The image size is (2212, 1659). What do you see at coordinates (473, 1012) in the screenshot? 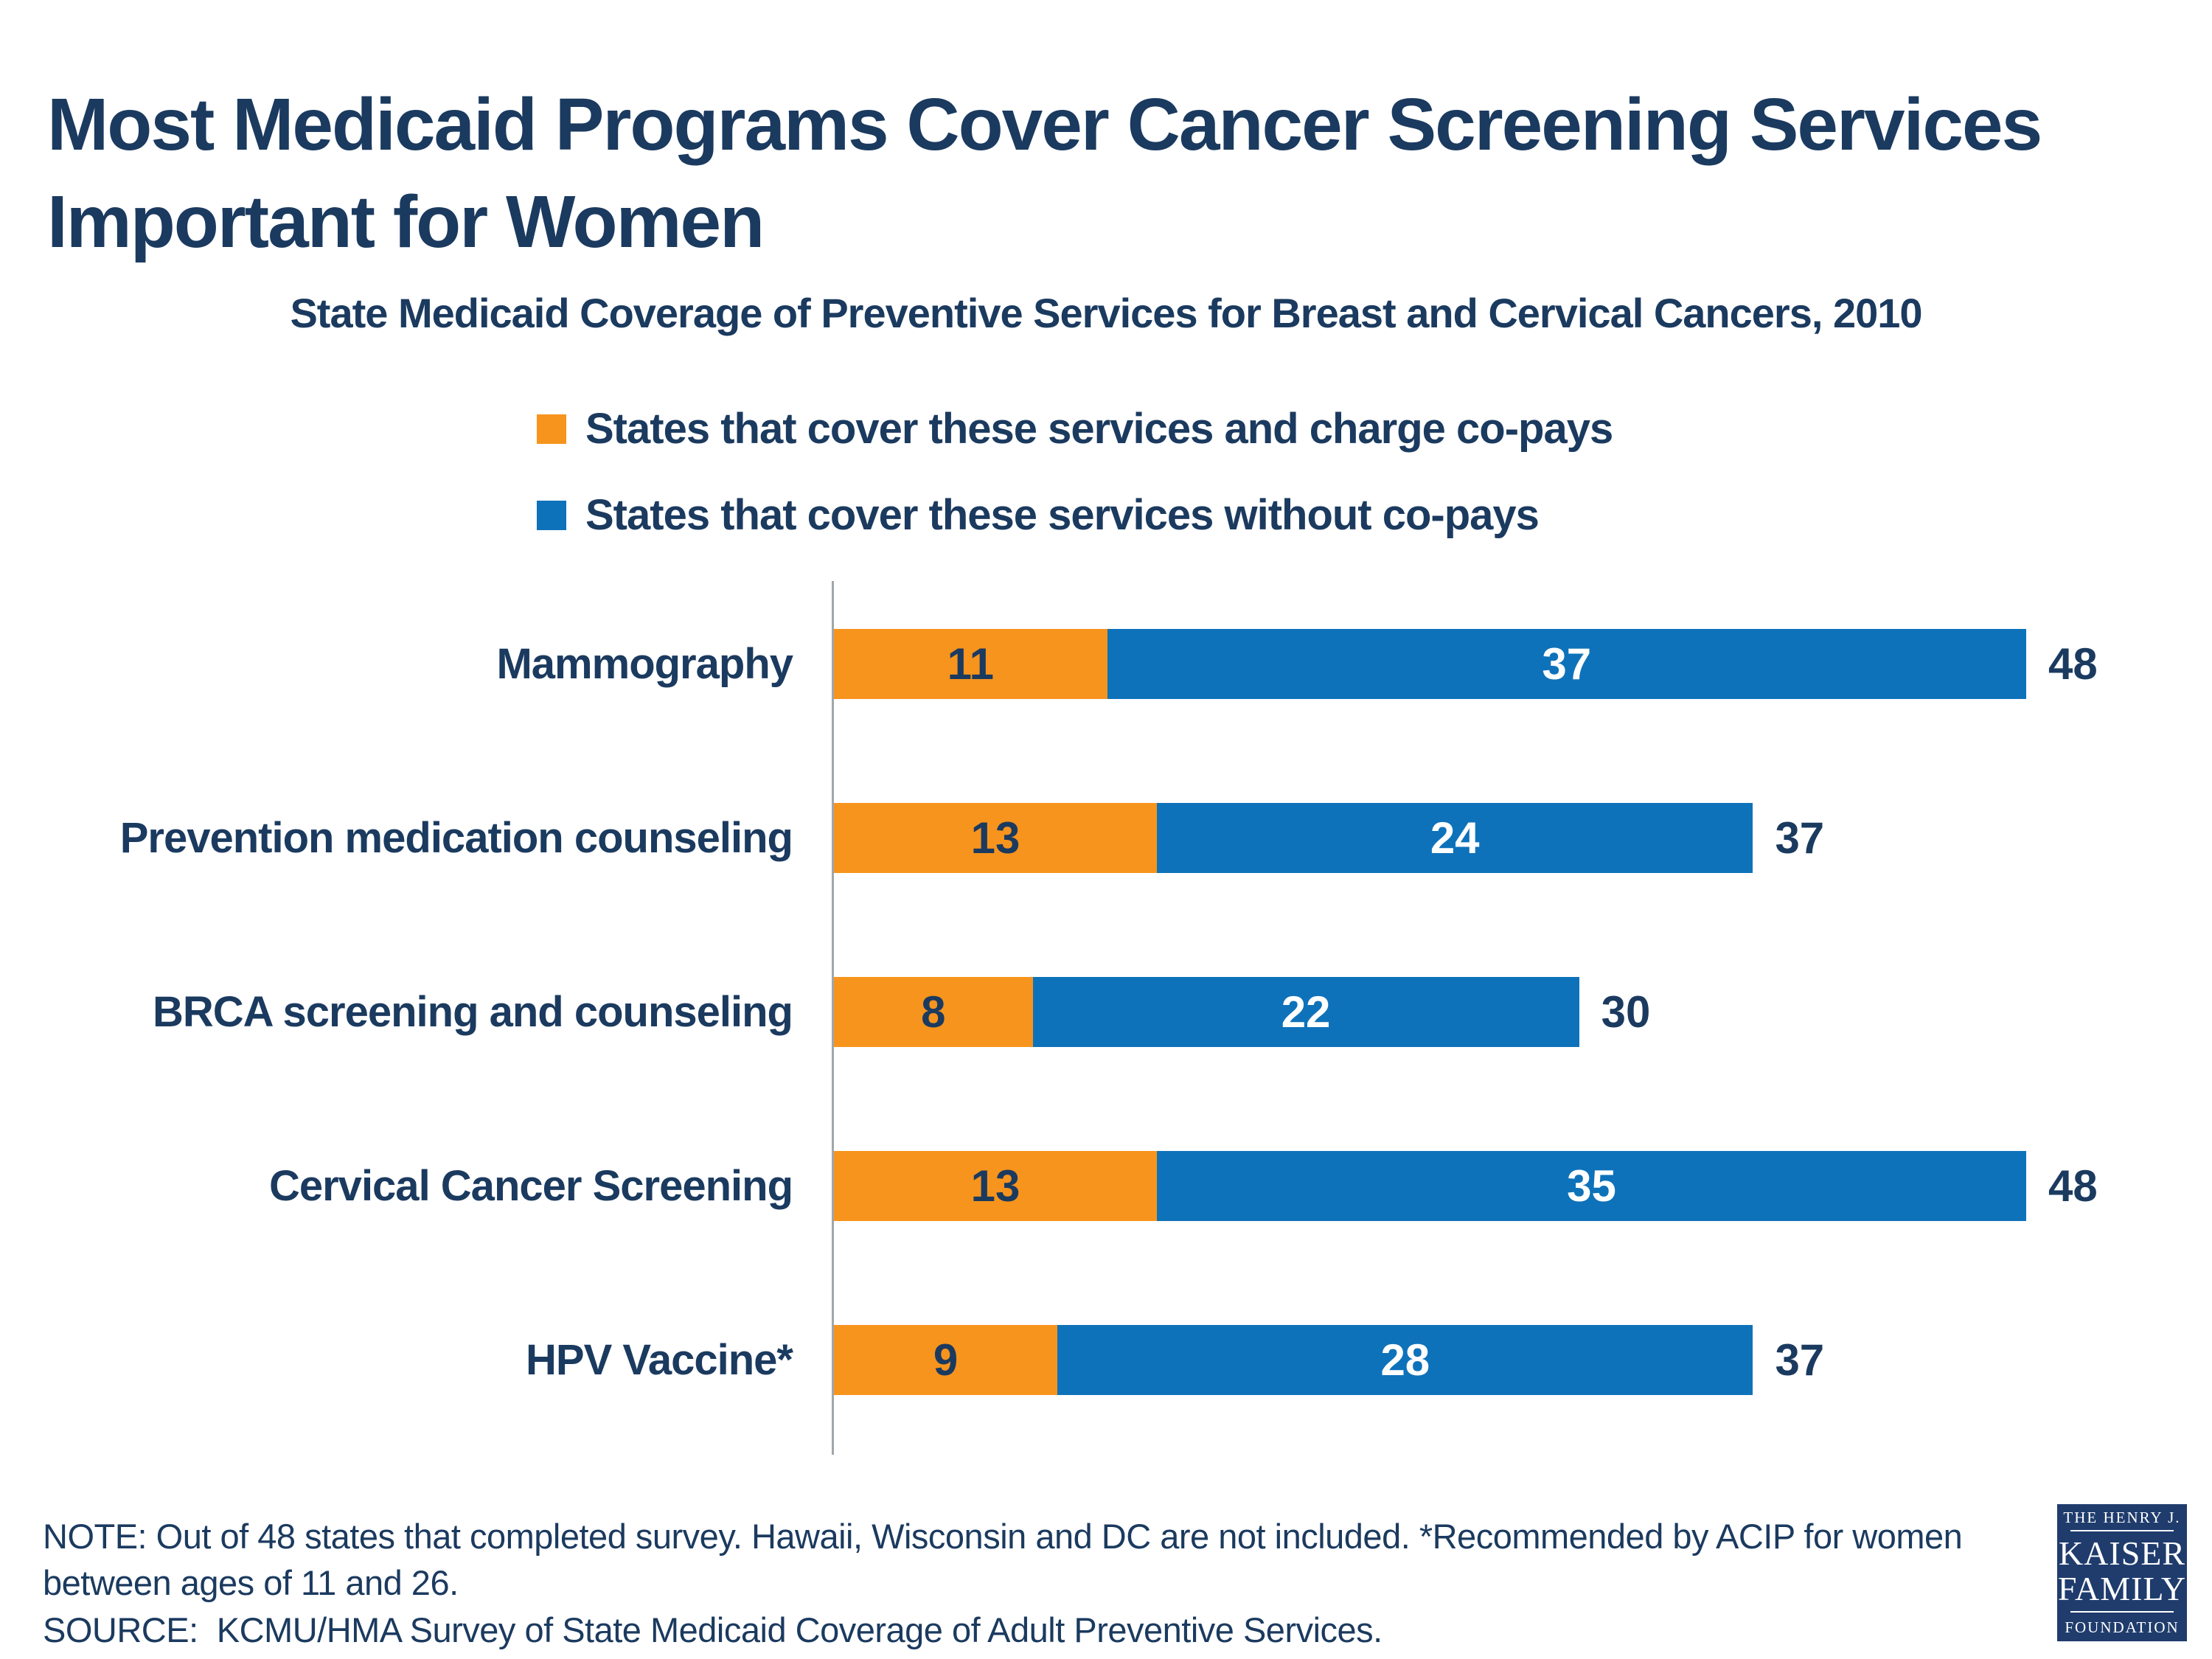
I see `category-label: BRCA screening and counseling` at bounding box center [473, 1012].